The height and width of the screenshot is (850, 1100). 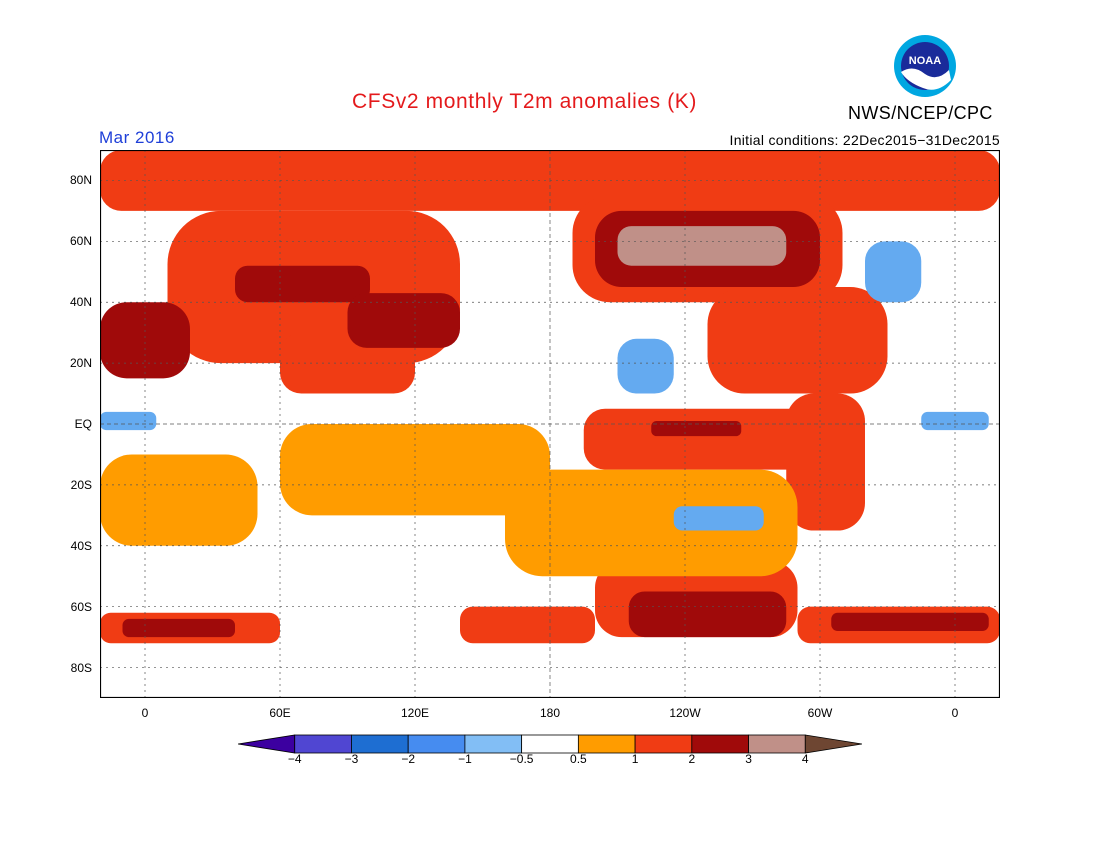 I want to click on colorbar-label: 4, so click(x=805, y=759).